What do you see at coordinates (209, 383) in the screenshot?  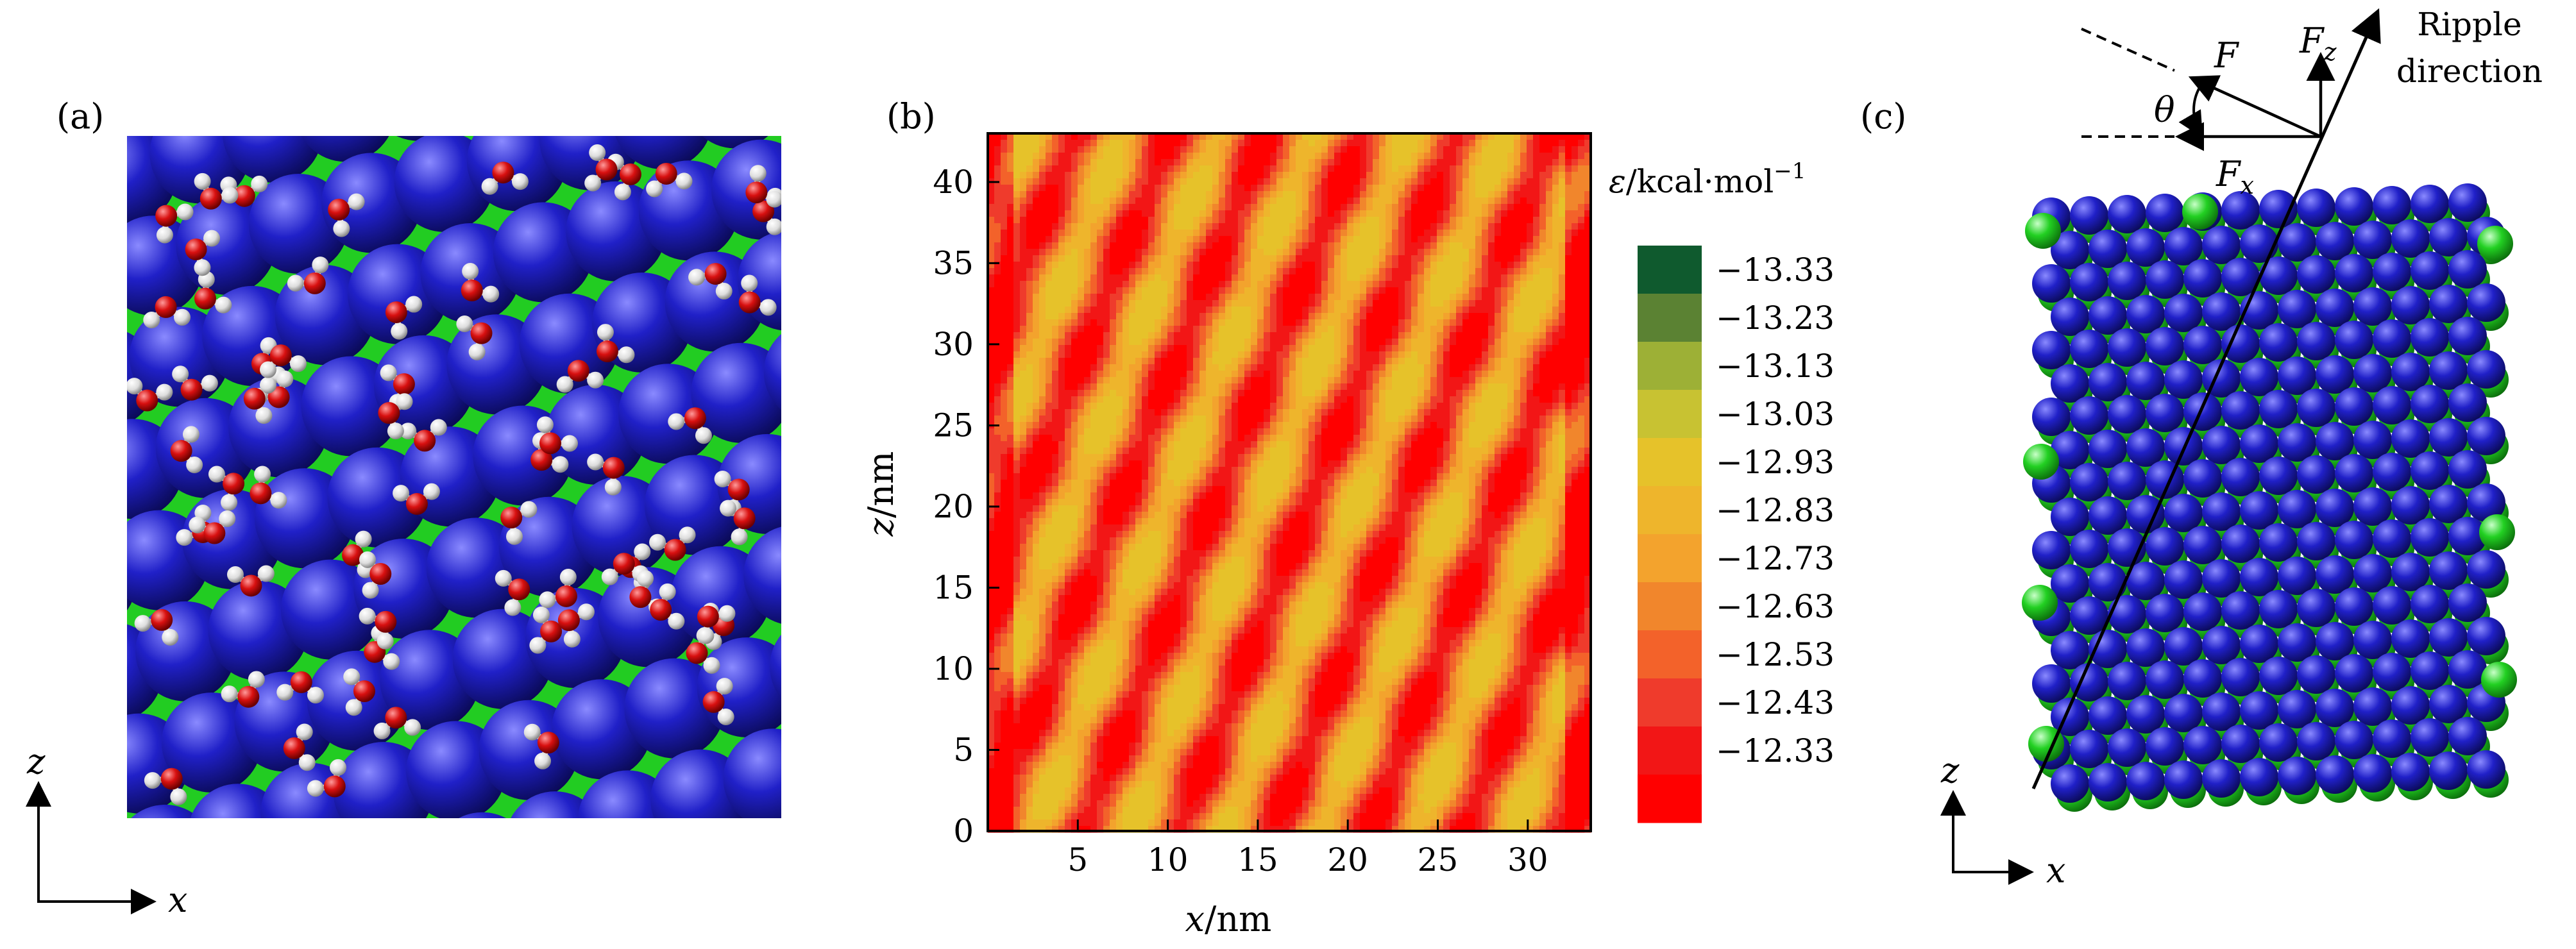 I see `hydrogen-atom` at bounding box center [209, 383].